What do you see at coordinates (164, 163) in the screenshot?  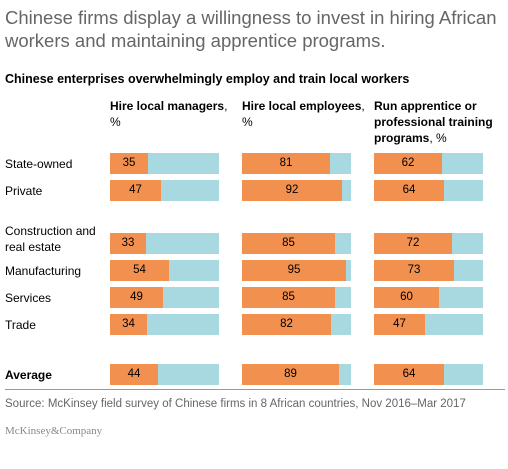 I see `bar-track: 35` at bounding box center [164, 163].